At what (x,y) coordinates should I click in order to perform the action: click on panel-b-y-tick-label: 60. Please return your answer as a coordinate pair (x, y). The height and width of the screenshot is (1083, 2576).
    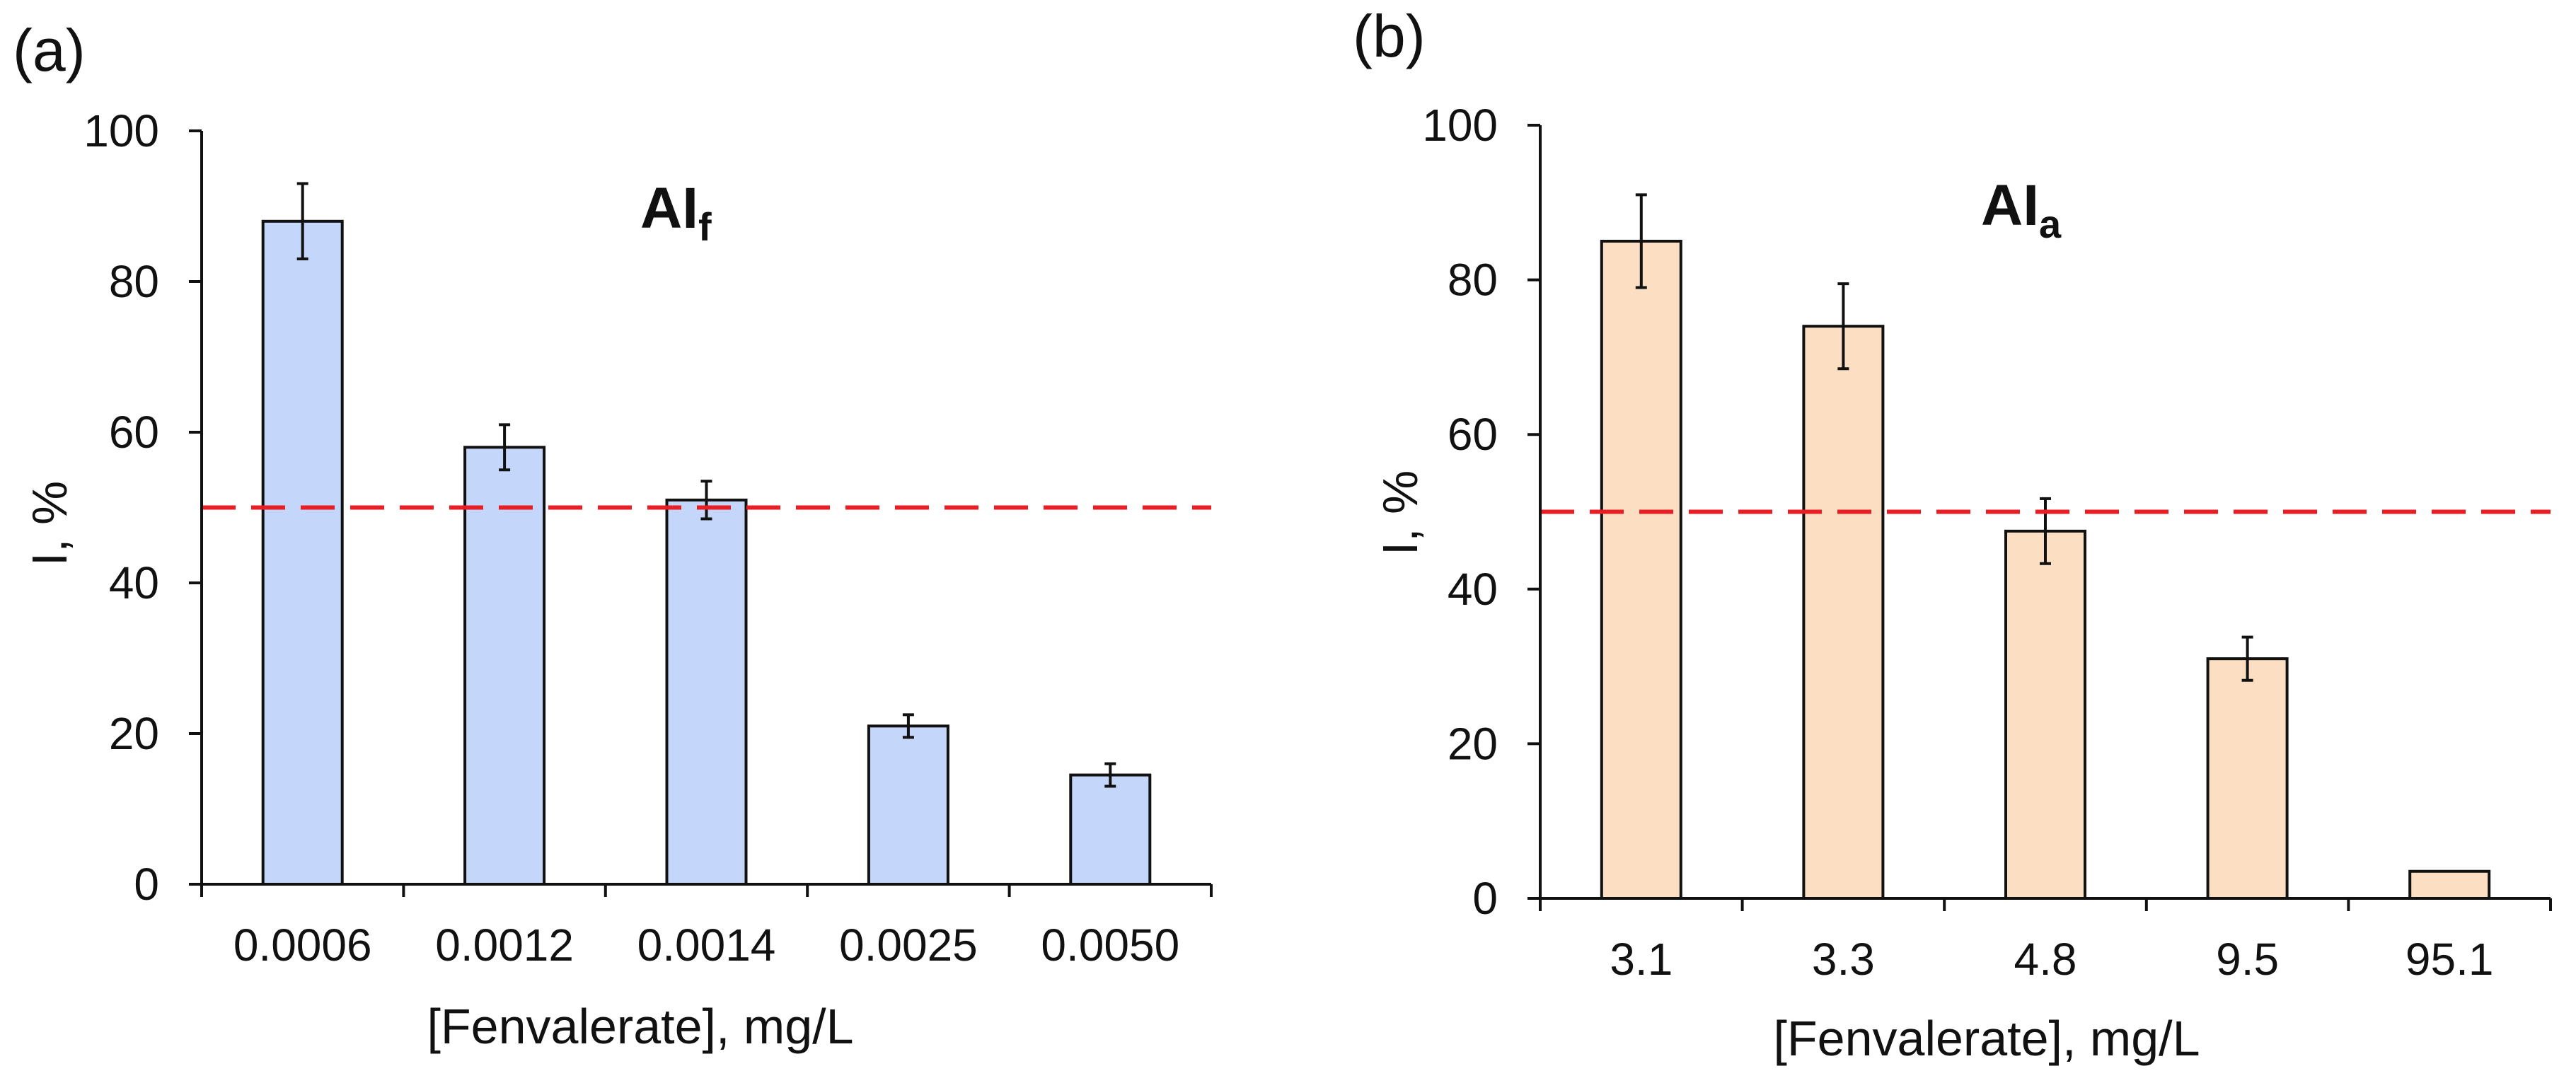
    Looking at the image, I should click on (1473, 434).